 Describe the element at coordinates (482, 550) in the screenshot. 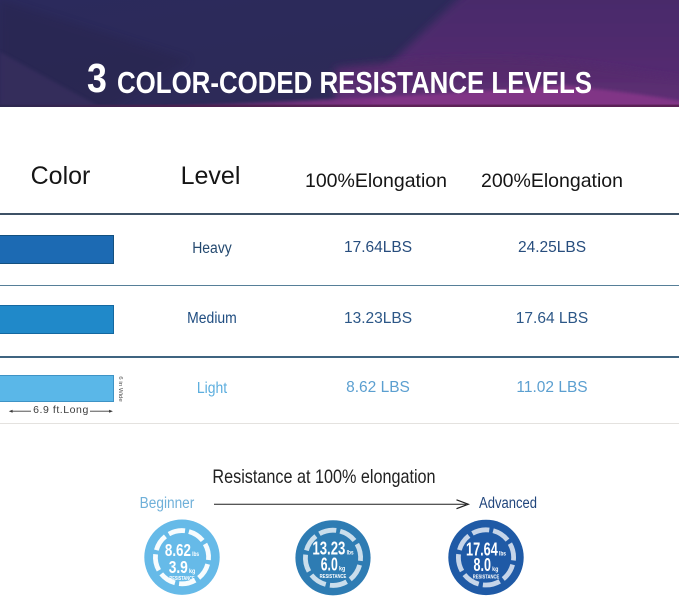

I see `svg-text: 17.64` at that location.